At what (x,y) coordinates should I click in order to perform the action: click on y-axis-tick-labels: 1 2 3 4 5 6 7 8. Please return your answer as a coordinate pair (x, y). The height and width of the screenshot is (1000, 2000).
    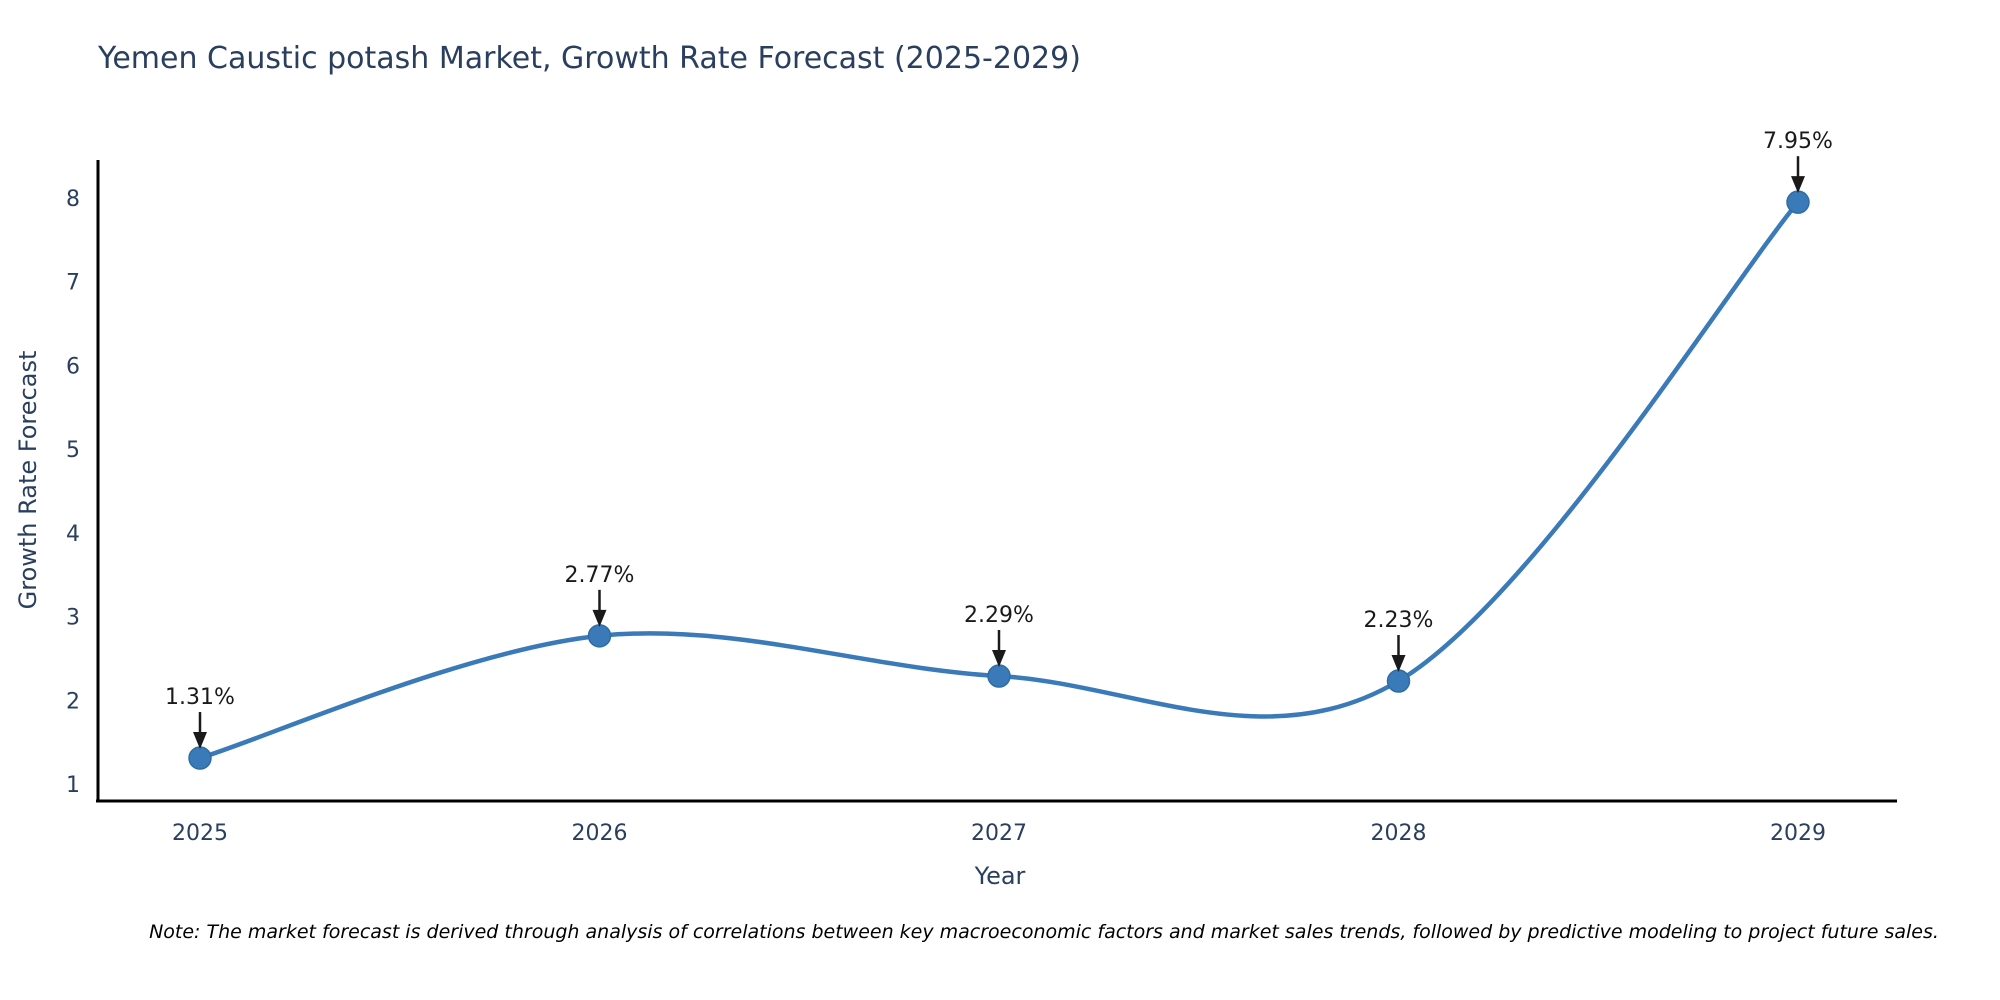
    Looking at the image, I should click on (73, 492).